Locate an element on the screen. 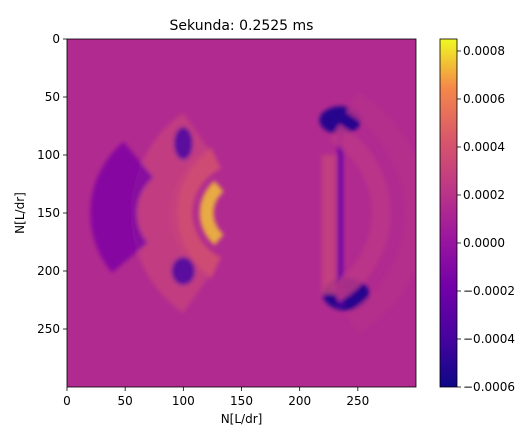  y-tick-label: 50 is located at coordinates (52, 97).